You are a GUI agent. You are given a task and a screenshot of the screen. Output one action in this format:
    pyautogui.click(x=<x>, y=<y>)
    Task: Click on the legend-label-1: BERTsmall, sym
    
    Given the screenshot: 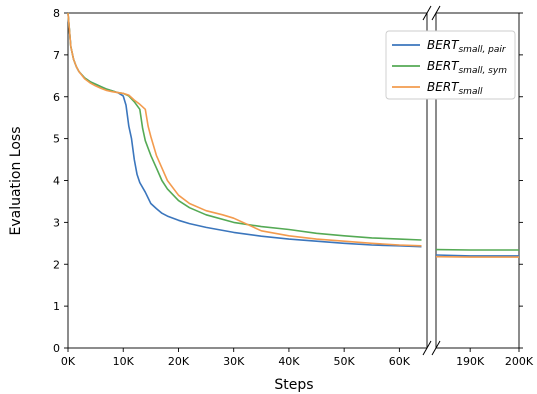 What is the action you would take?
    pyautogui.click(x=467, y=67)
    